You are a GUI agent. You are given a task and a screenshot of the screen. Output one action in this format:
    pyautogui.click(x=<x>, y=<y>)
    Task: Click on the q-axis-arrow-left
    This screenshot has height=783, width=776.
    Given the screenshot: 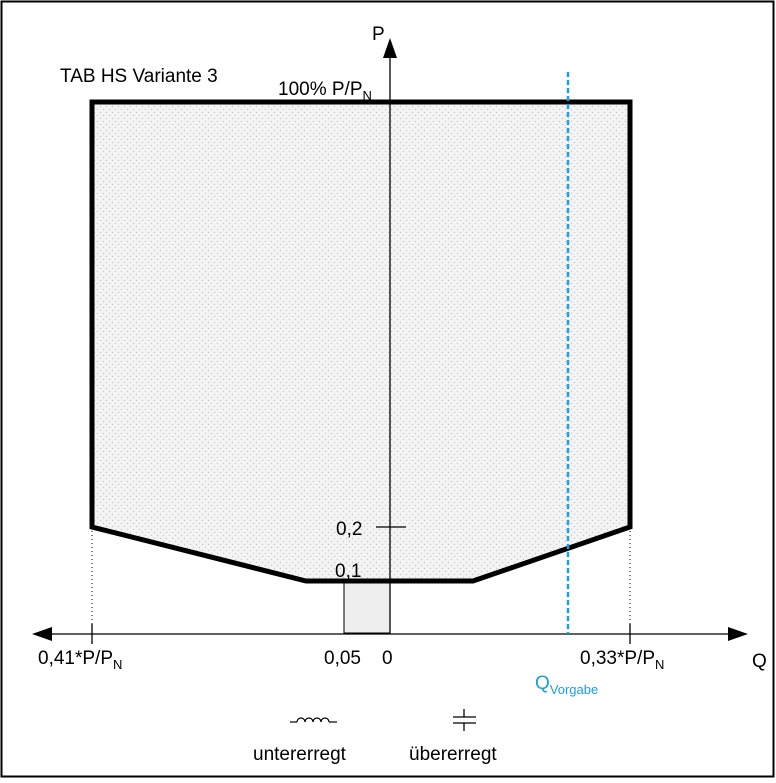 What is the action you would take?
    pyautogui.click(x=42, y=634)
    